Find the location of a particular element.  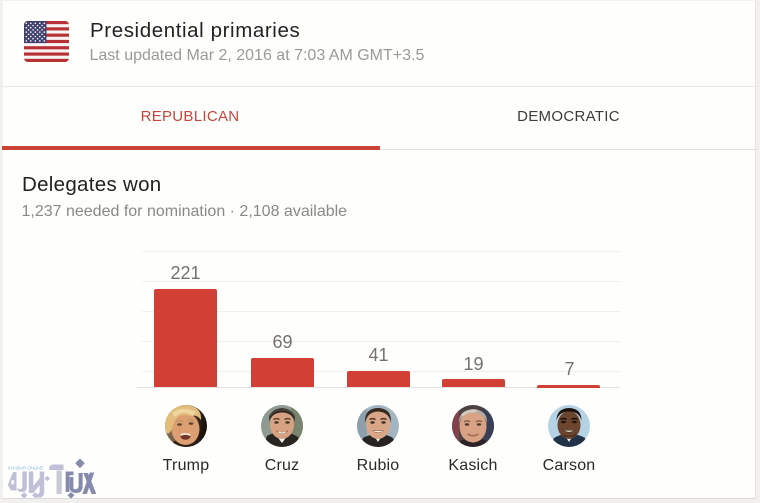

svg-text: KHABAR ONLINE is located at coordinates (26, 468).